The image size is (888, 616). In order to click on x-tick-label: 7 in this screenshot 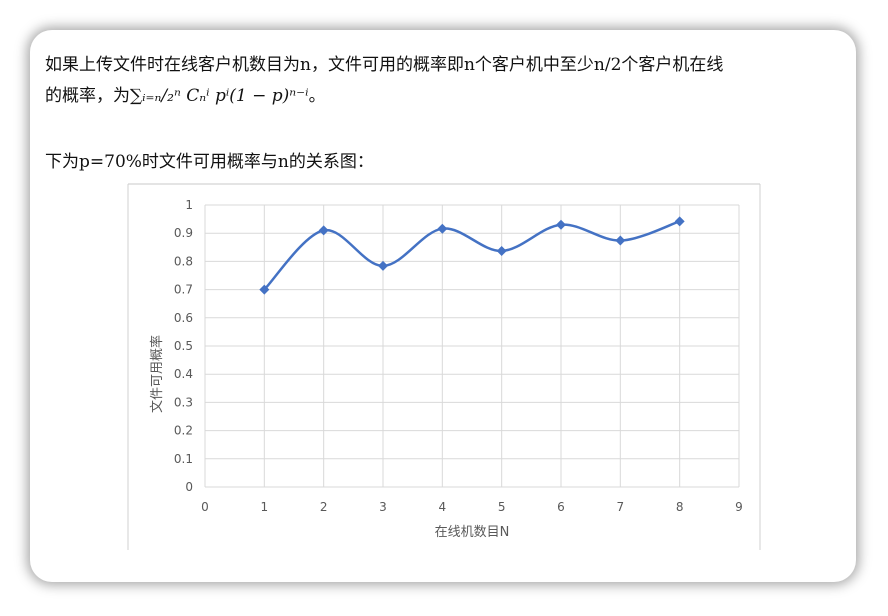, I will do `click(621, 507)`.